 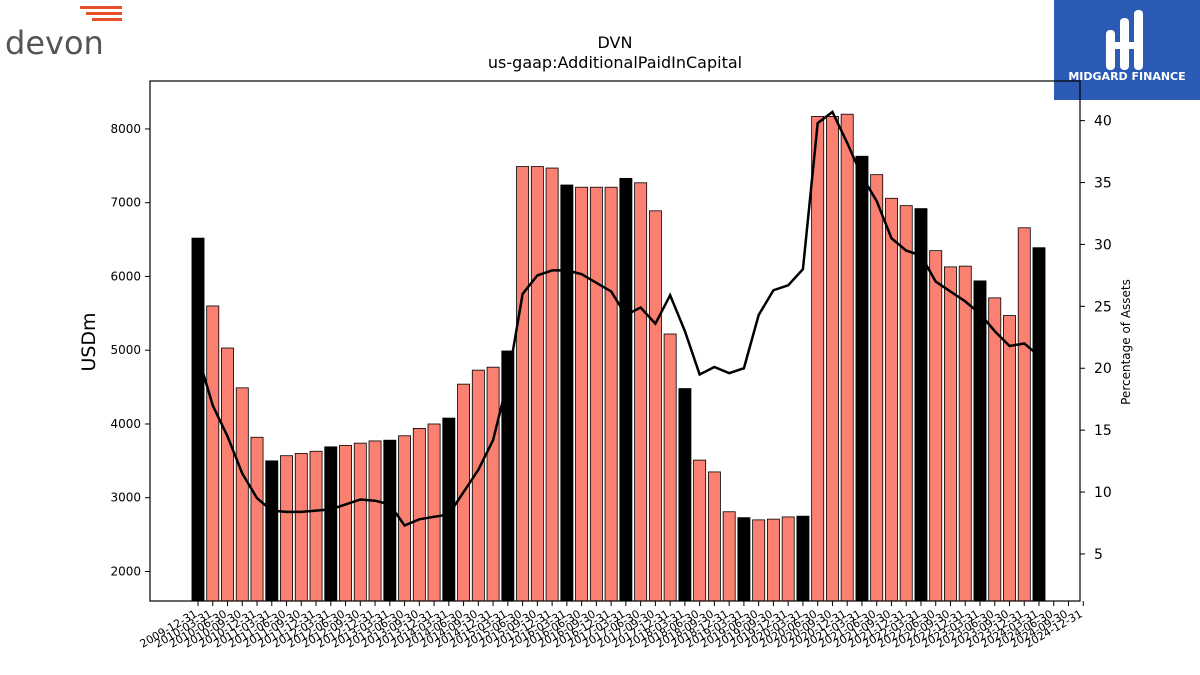 What do you see at coordinates (1103, 431) in the screenshot?
I see `y2-tick-label: 15` at bounding box center [1103, 431].